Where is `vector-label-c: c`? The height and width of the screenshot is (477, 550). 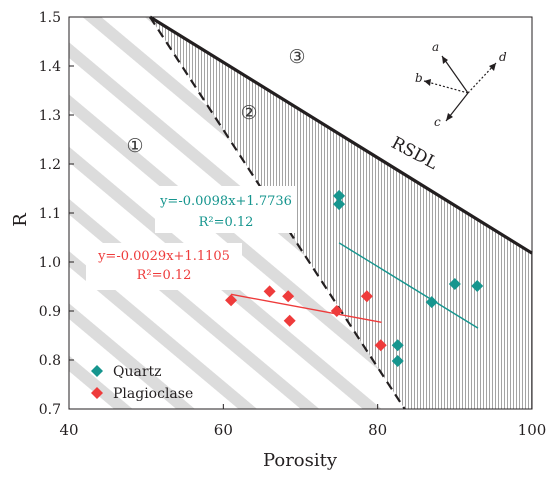
vector-label-c: c is located at coordinates (437, 122).